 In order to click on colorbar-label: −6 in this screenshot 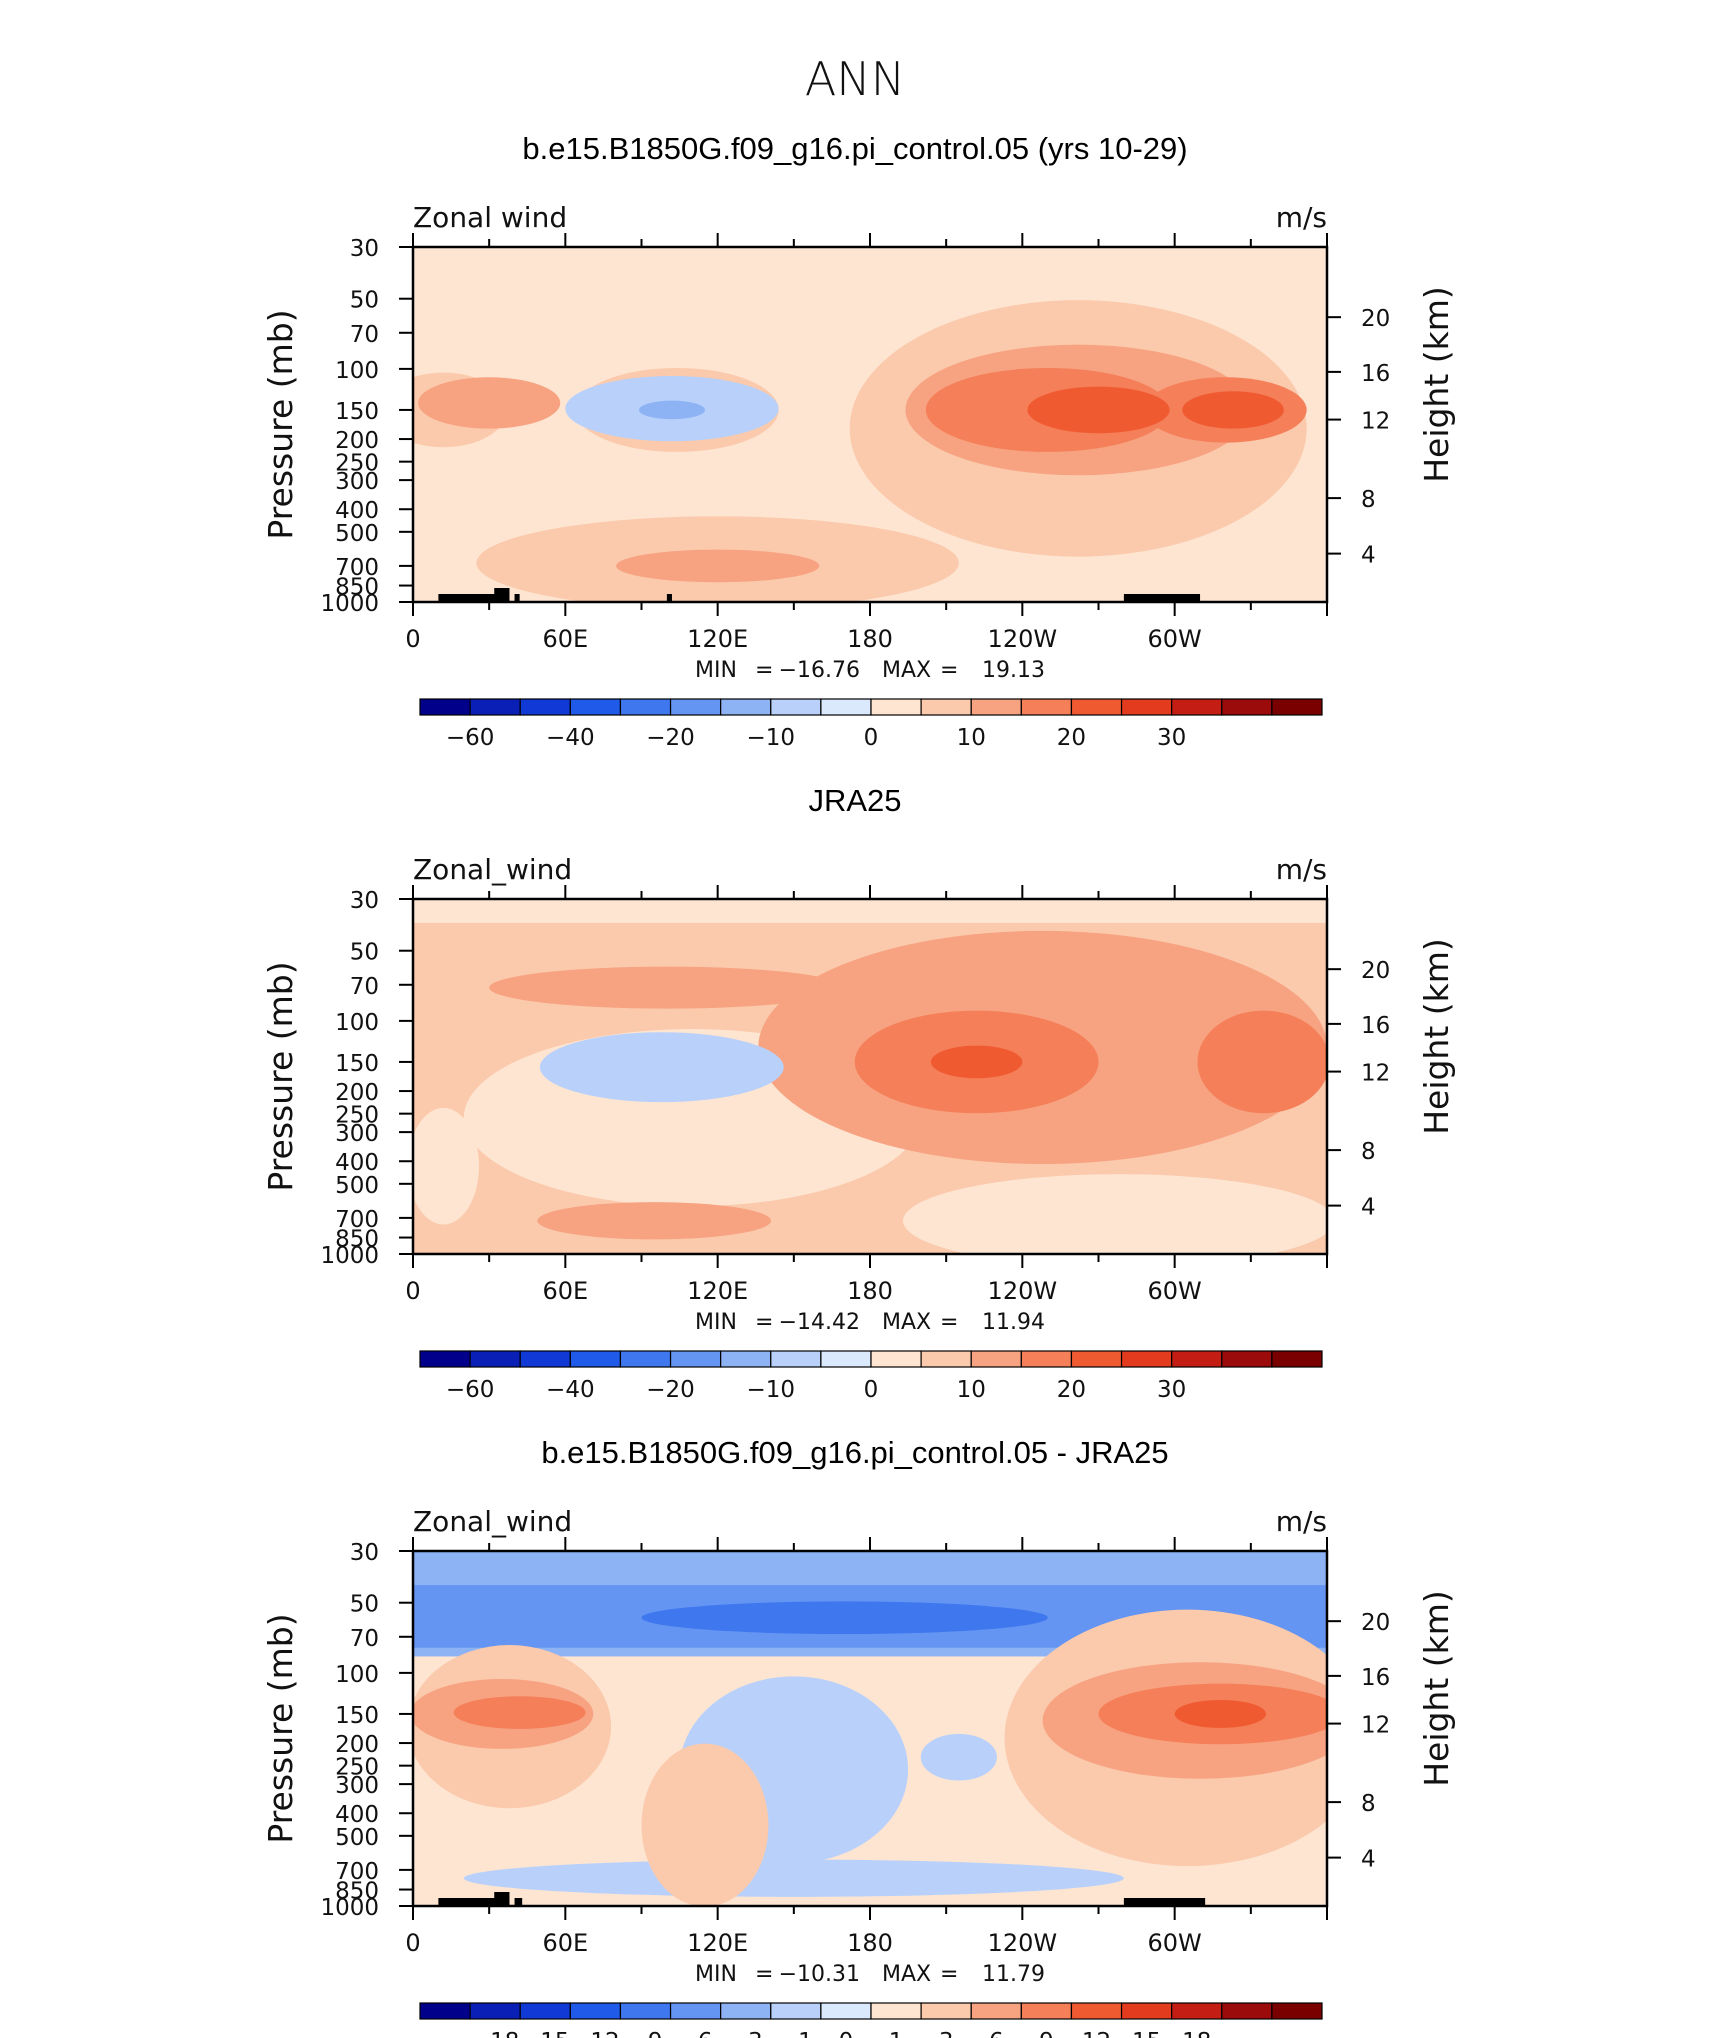, I will do `click(696, 2033)`.